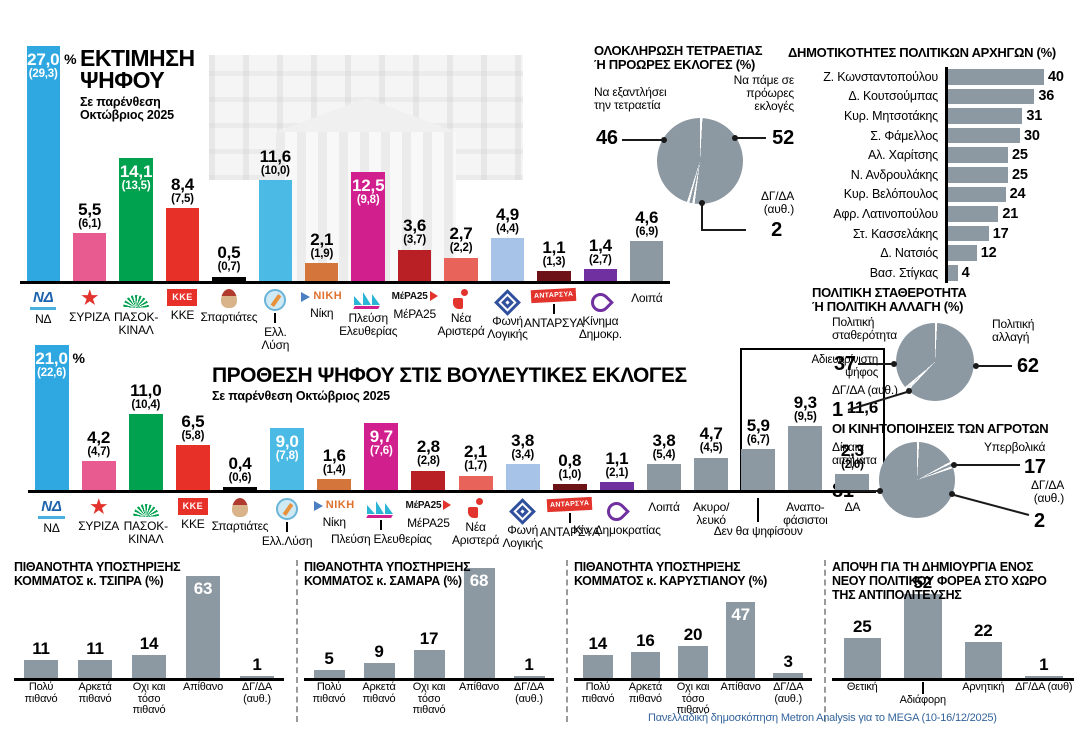  I want to click on ellysi-bar, so click(275, 230).